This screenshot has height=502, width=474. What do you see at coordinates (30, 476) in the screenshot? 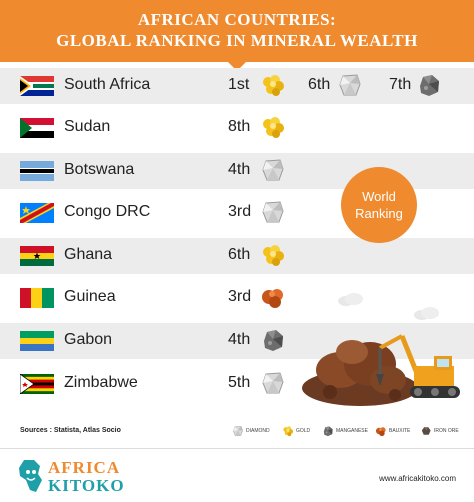
I see `africa-kitoko-logo-icon` at bounding box center [30, 476].